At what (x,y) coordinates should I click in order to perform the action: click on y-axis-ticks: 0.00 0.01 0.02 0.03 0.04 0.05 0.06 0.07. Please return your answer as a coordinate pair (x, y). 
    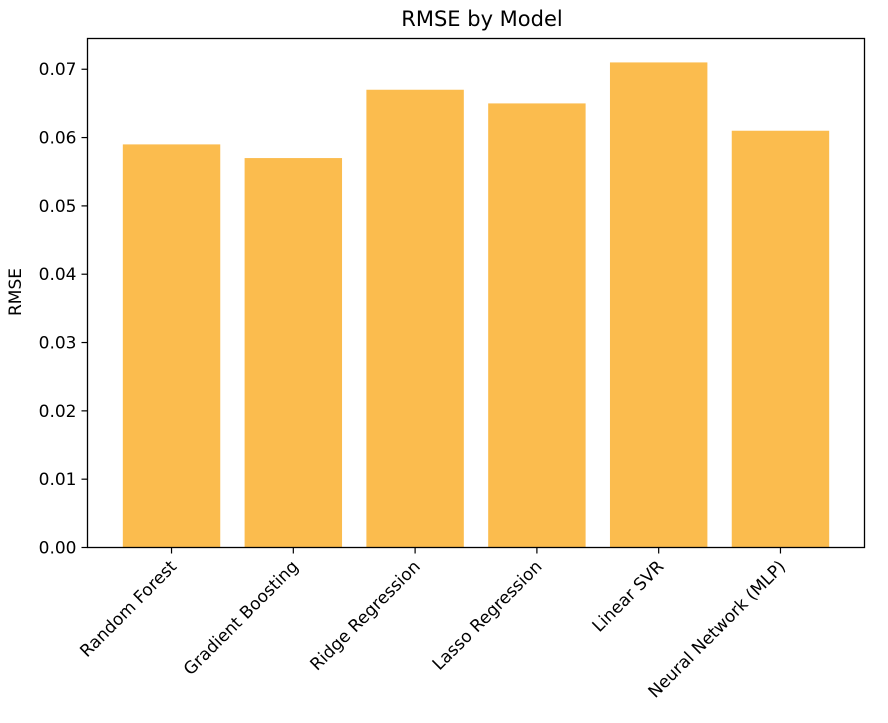
    Looking at the image, I should click on (63, 309).